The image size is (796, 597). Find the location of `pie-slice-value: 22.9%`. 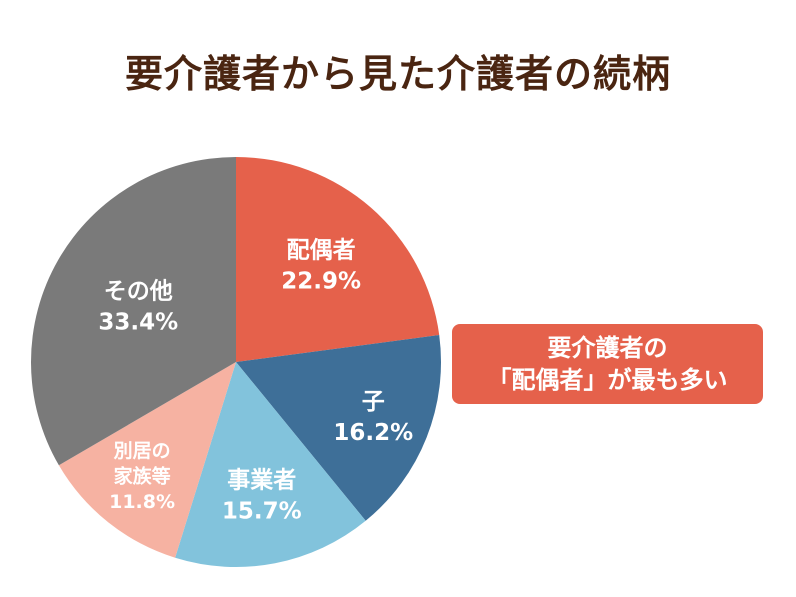

pie-slice-value: 22.9% is located at coordinates (321, 281).